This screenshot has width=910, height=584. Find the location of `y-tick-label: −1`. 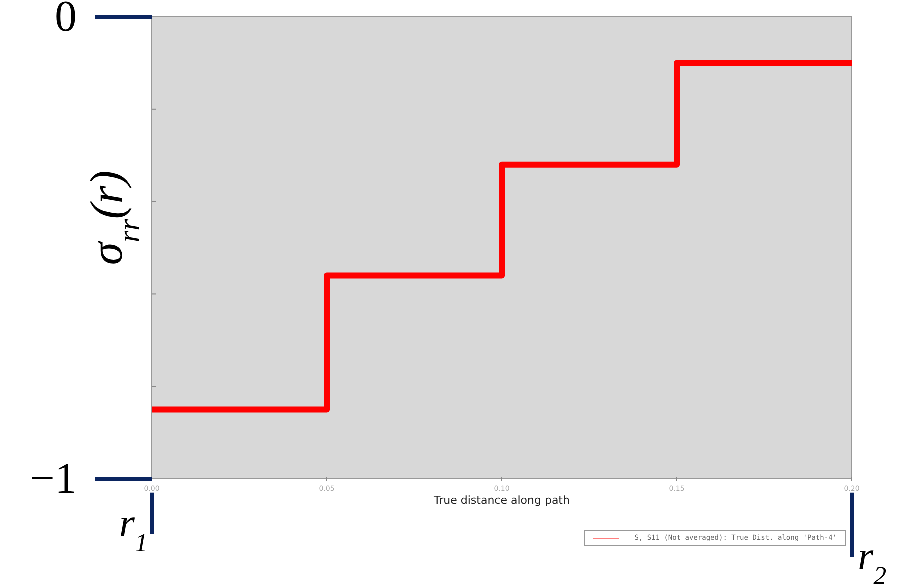

y-tick-label: −1 is located at coordinates (53, 478).